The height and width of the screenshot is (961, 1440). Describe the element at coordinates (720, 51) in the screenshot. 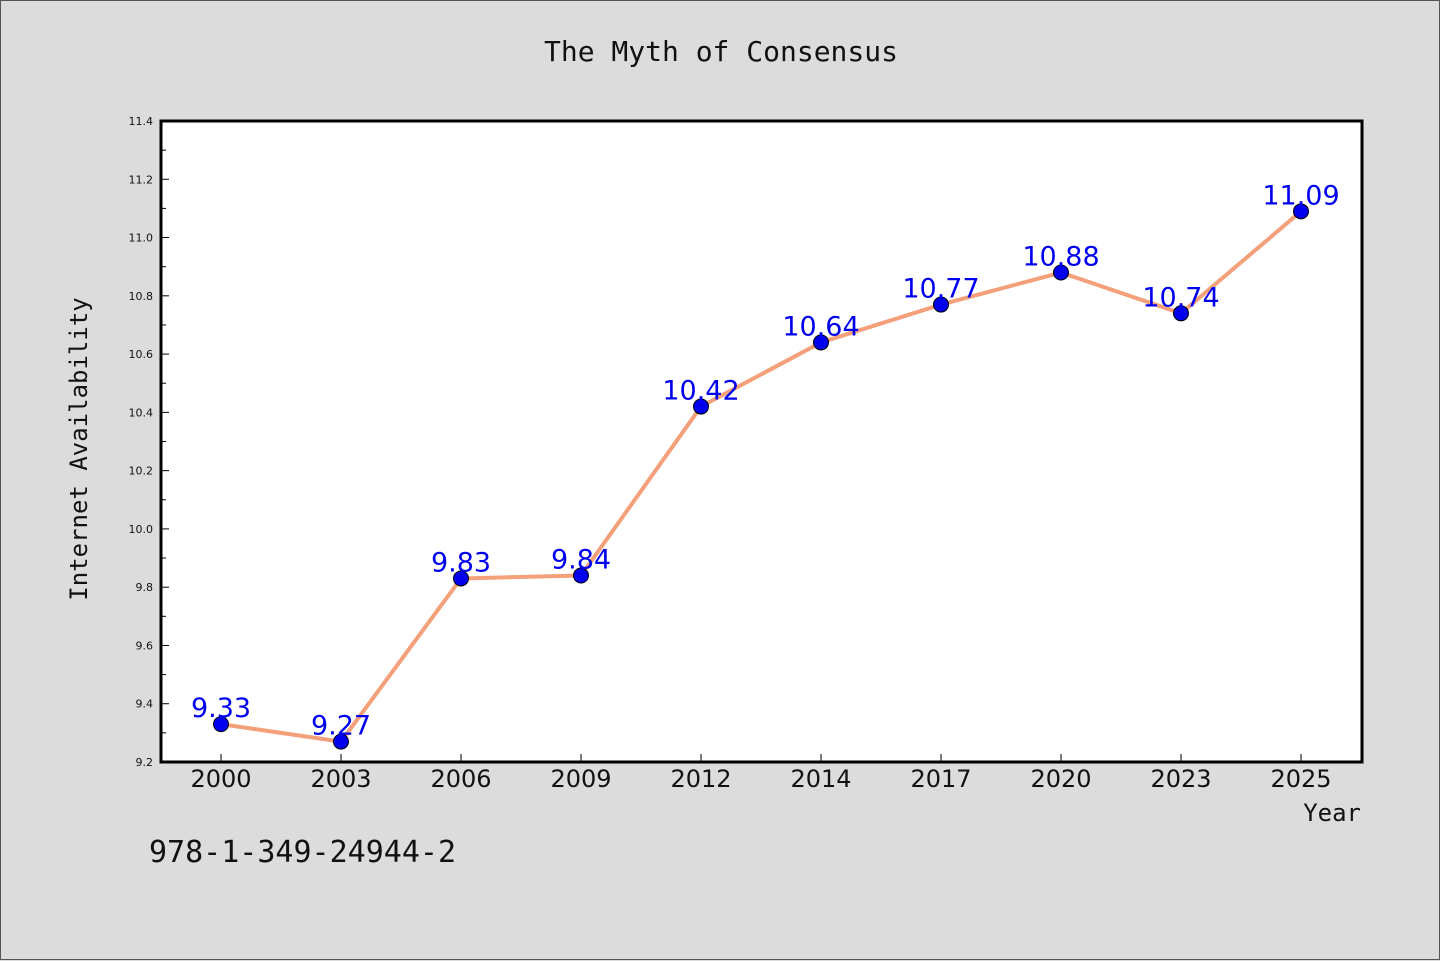

I see `chart-title: The Myth of Consensus` at that location.